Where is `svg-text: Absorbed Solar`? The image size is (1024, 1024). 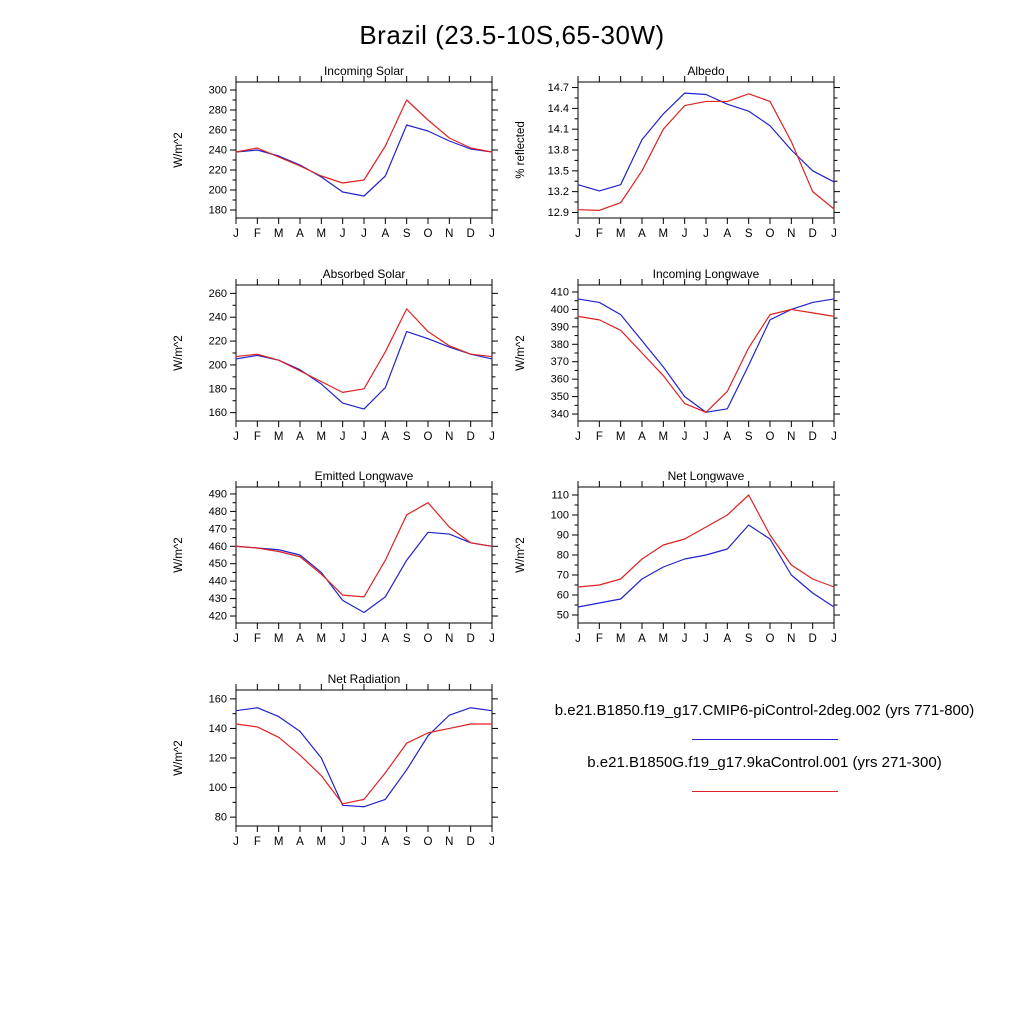
svg-text: Absorbed Solar is located at coordinates (364, 274).